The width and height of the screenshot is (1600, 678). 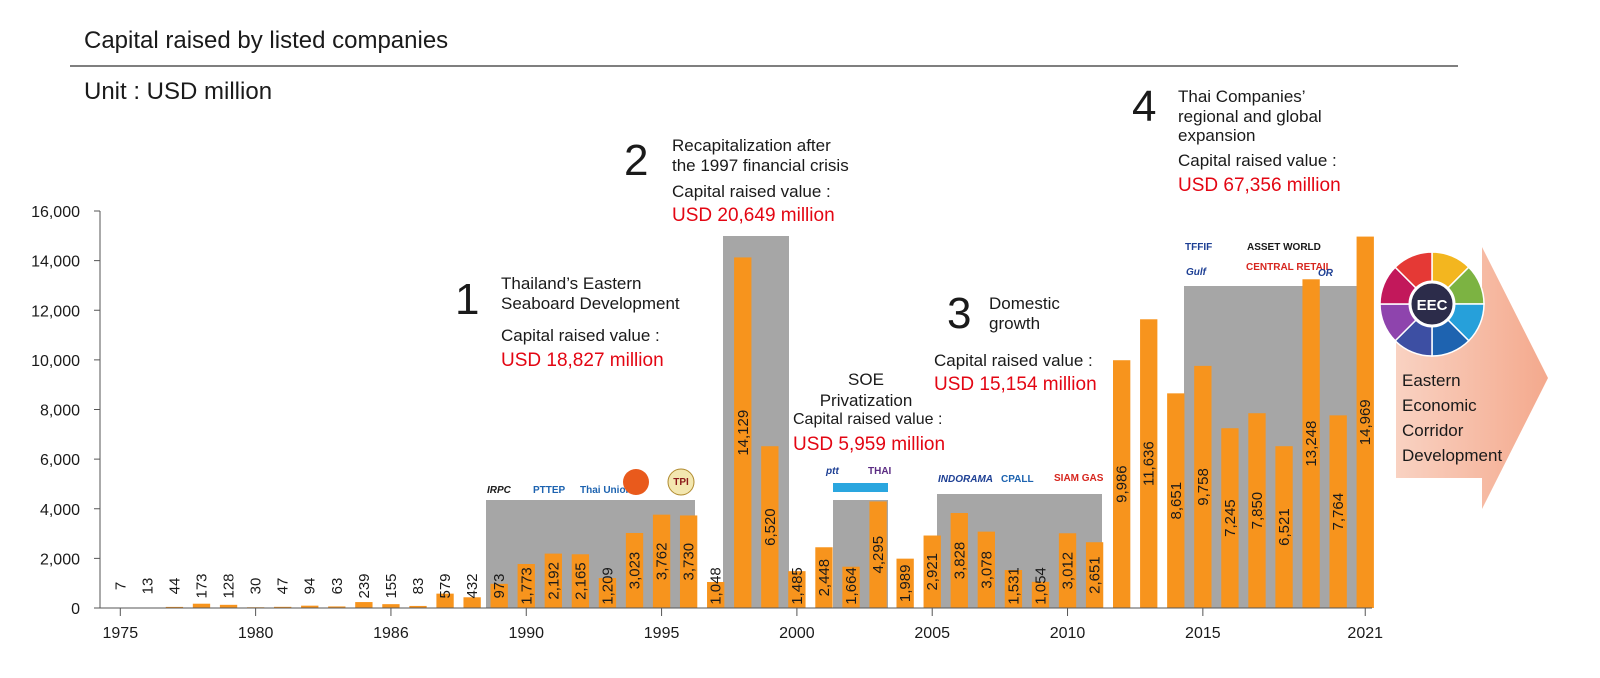 I want to click on eec-badge: EEC, so click(x=1432, y=305).